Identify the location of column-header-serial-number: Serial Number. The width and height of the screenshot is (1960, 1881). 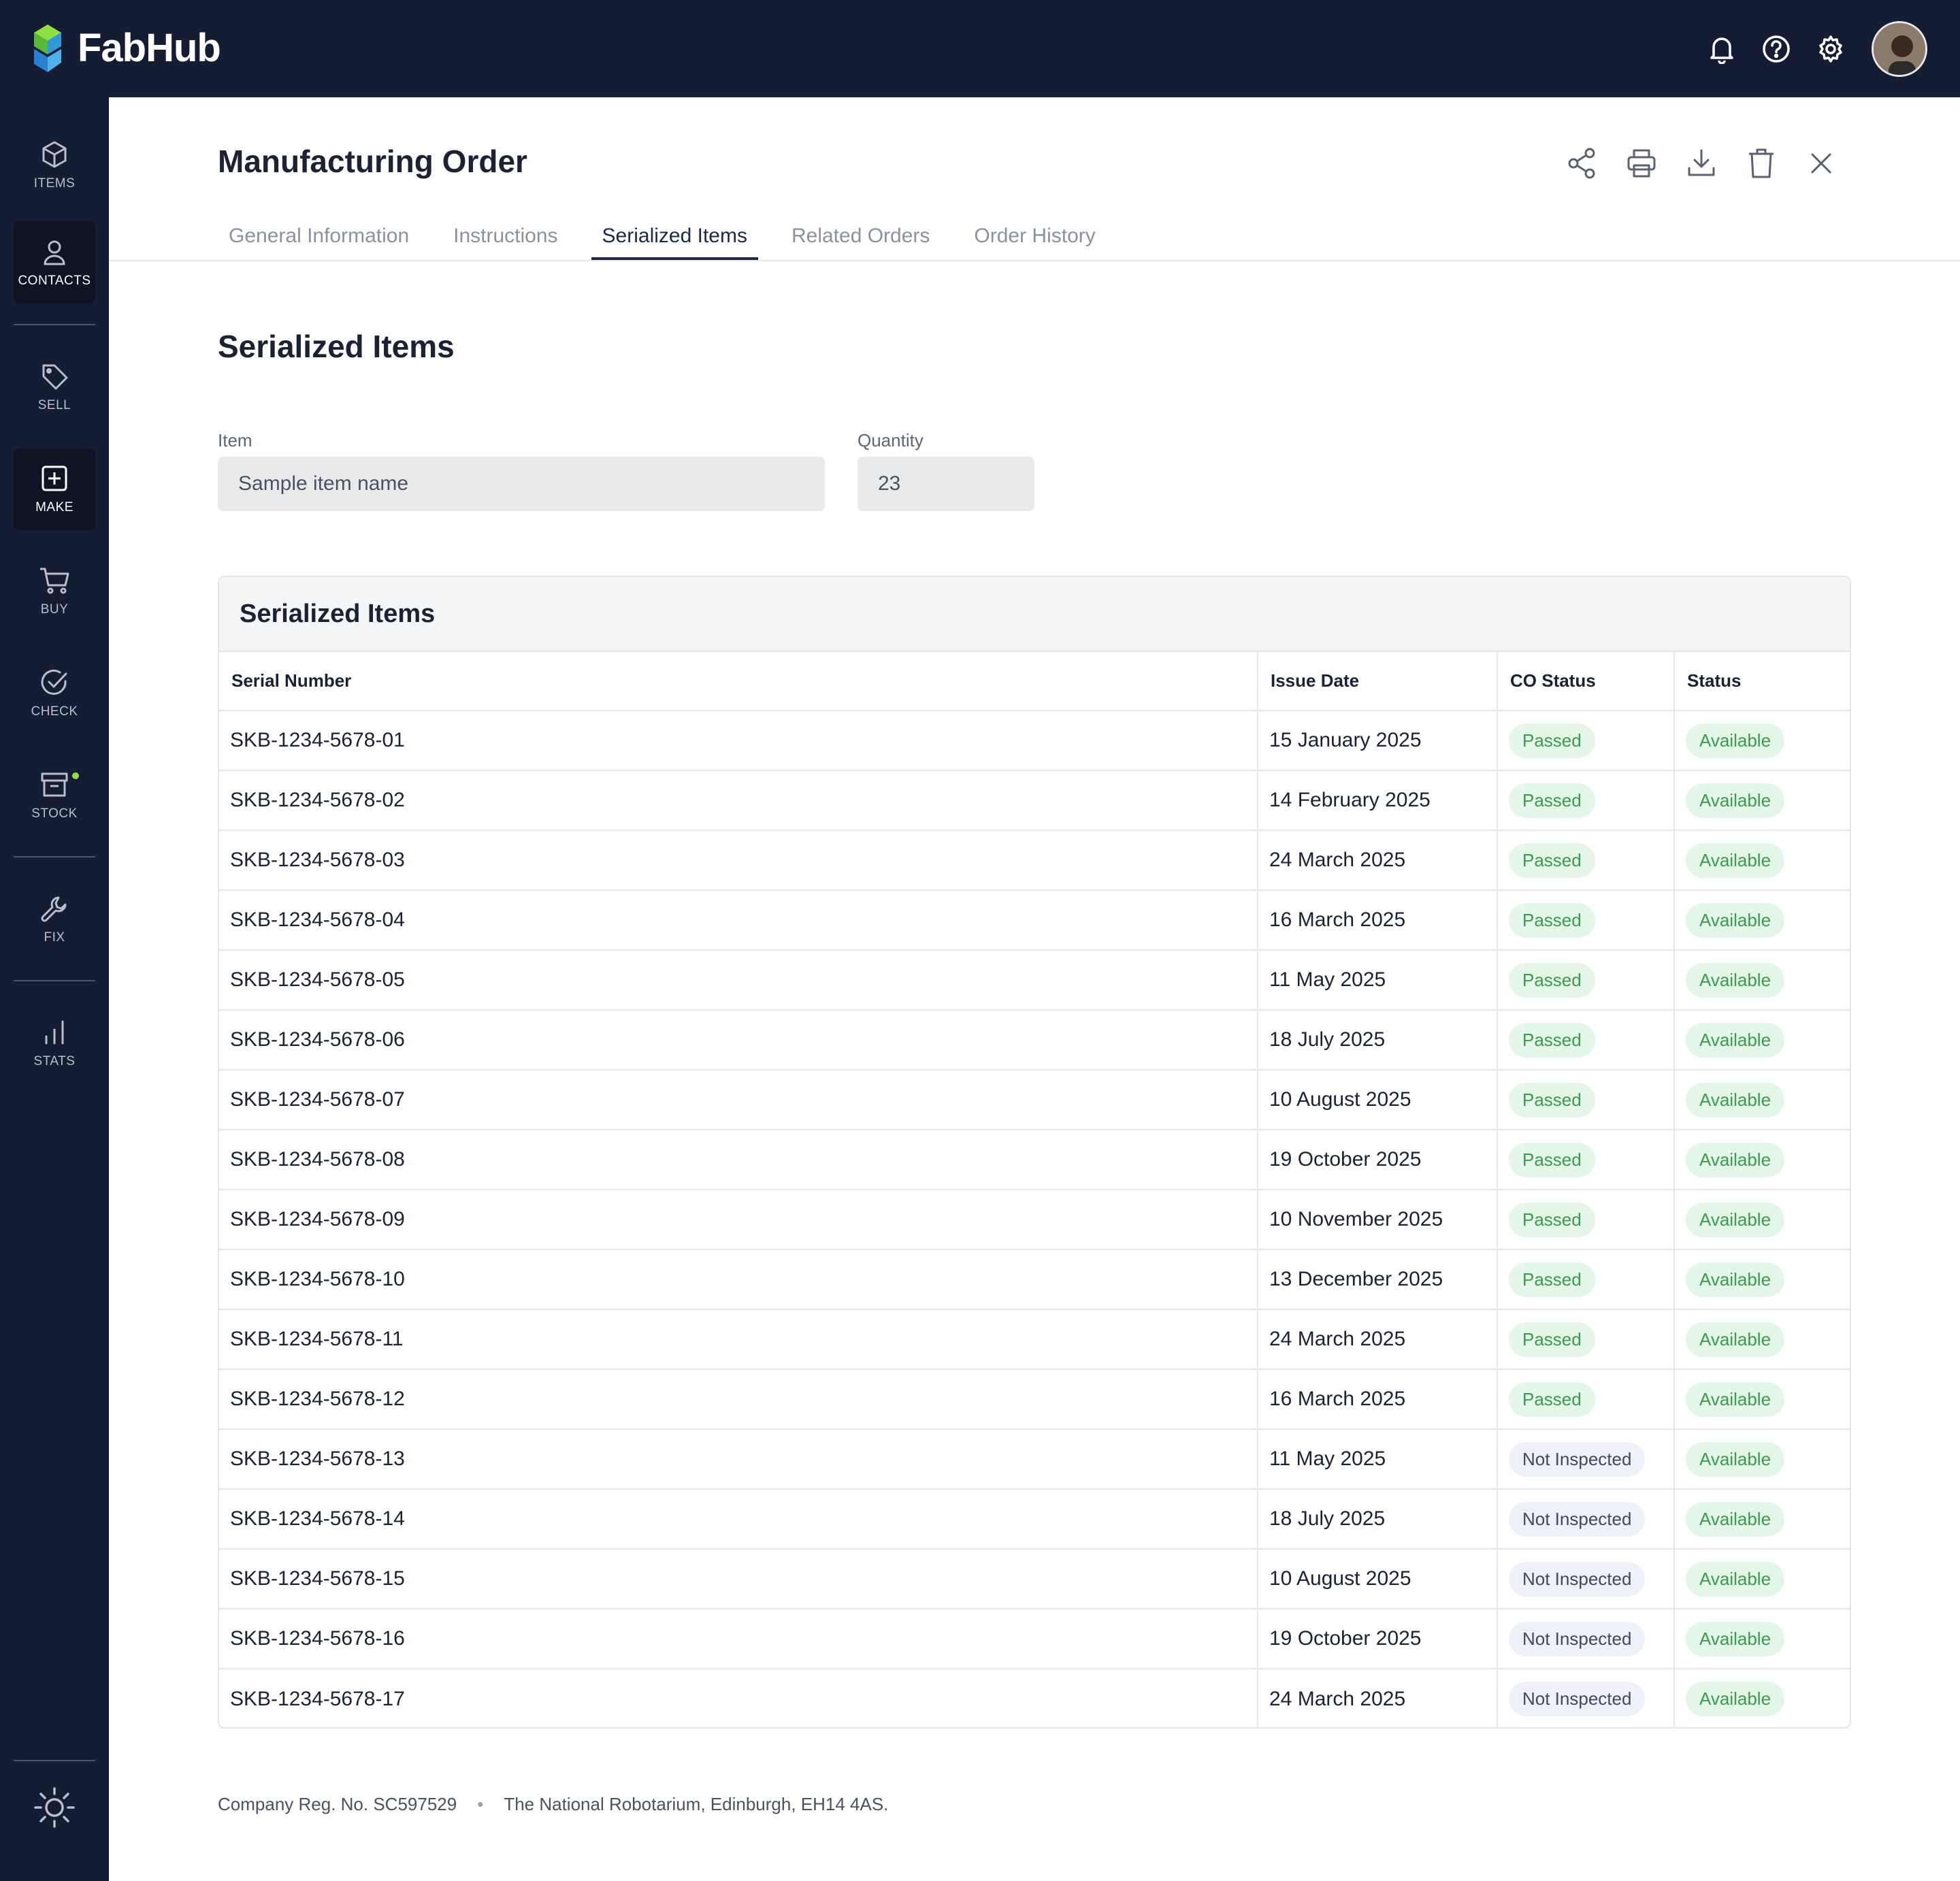
(738, 681).